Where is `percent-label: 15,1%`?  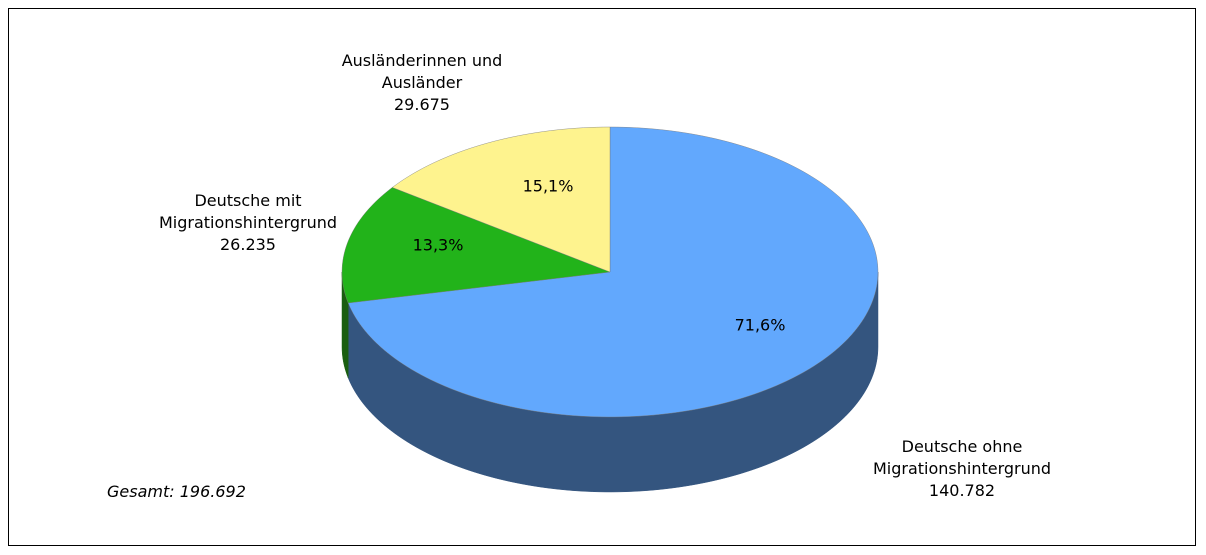 percent-label: 15,1% is located at coordinates (548, 186).